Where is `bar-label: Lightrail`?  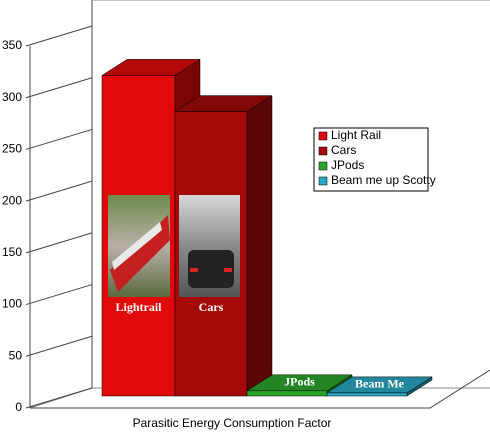 bar-label: Lightrail is located at coordinates (138, 307).